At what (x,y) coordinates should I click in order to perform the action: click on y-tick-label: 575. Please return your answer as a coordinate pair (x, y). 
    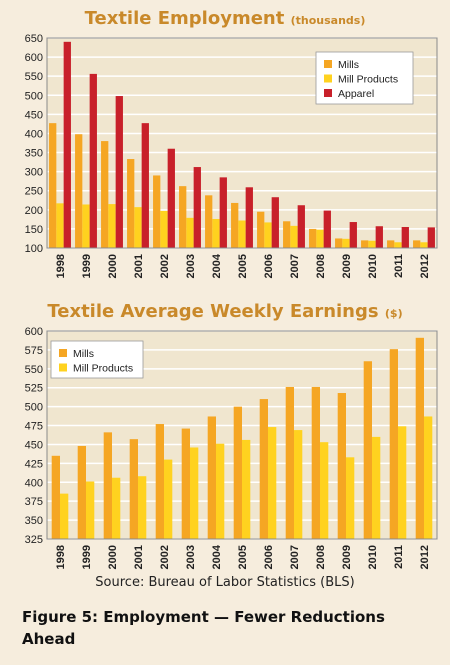
    Looking at the image, I should click on (34, 351).